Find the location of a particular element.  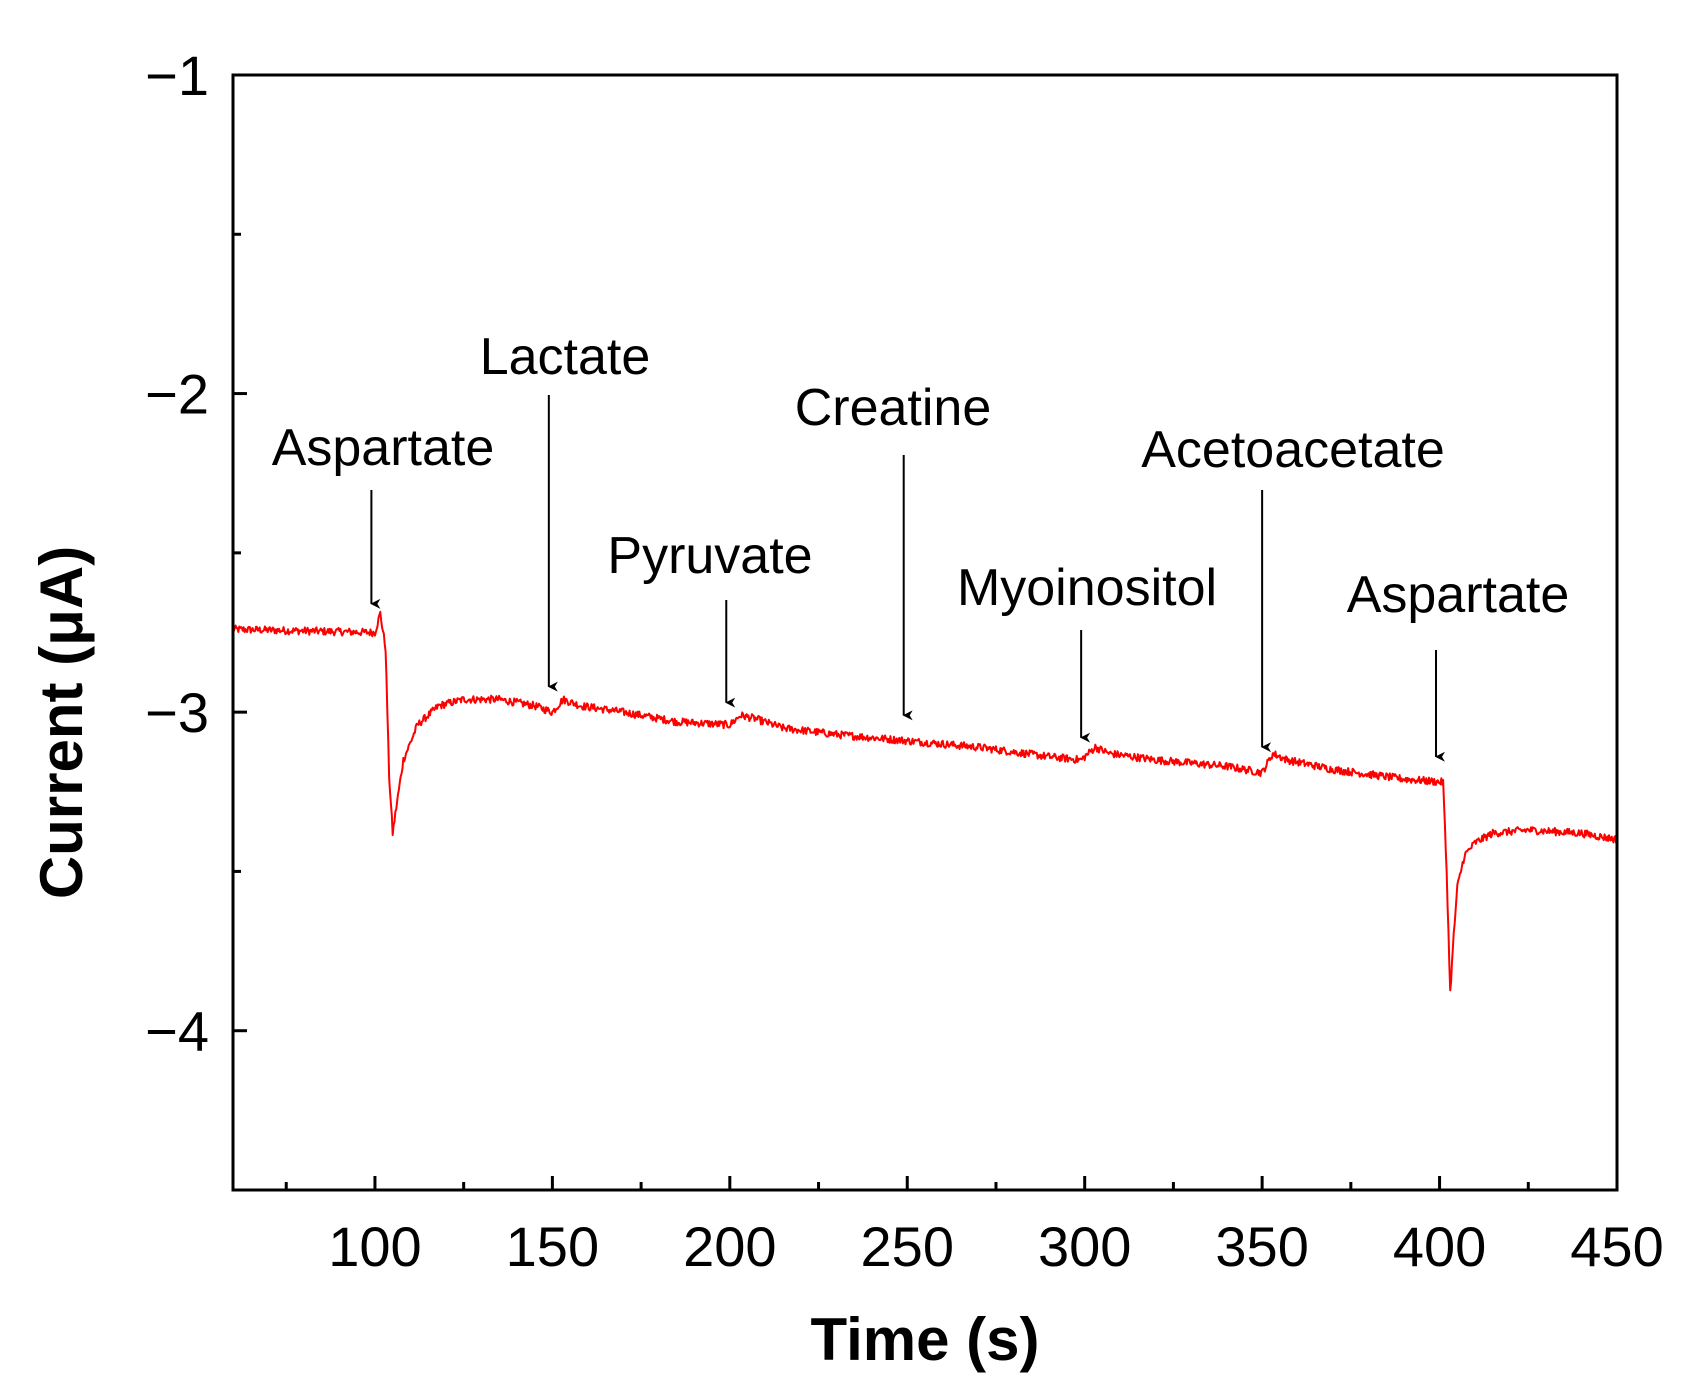

annotation-label: Pyruvate is located at coordinates (709, 556).